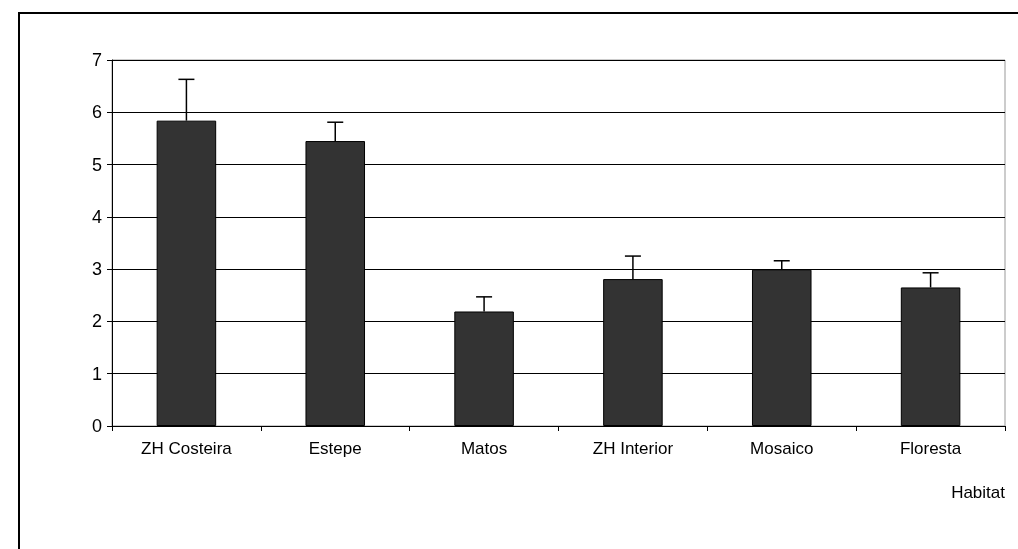  I want to click on x-tick-label: Estepe, so click(335, 448).